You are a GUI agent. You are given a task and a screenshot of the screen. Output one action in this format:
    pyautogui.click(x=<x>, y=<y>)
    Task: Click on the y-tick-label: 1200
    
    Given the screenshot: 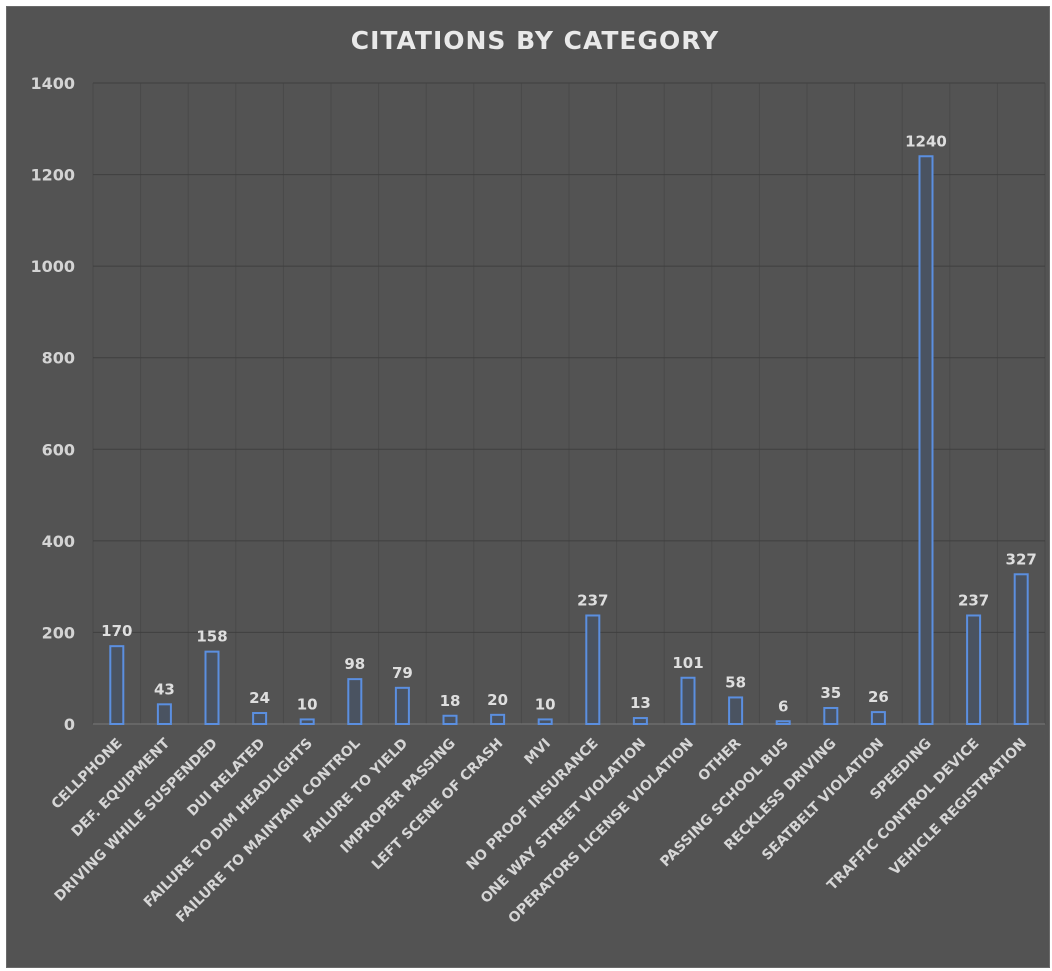 What is the action you would take?
    pyautogui.click(x=52, y=175)
    